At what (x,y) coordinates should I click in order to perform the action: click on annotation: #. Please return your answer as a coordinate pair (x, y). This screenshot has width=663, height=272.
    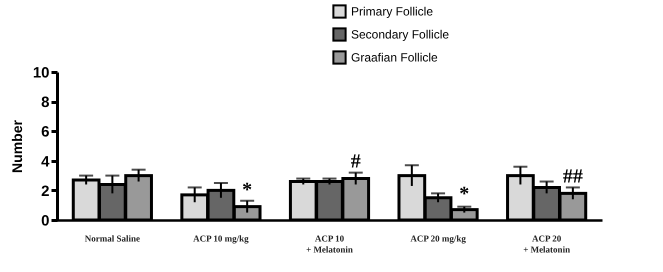
    Looking at the image, I should click on (355, 161).